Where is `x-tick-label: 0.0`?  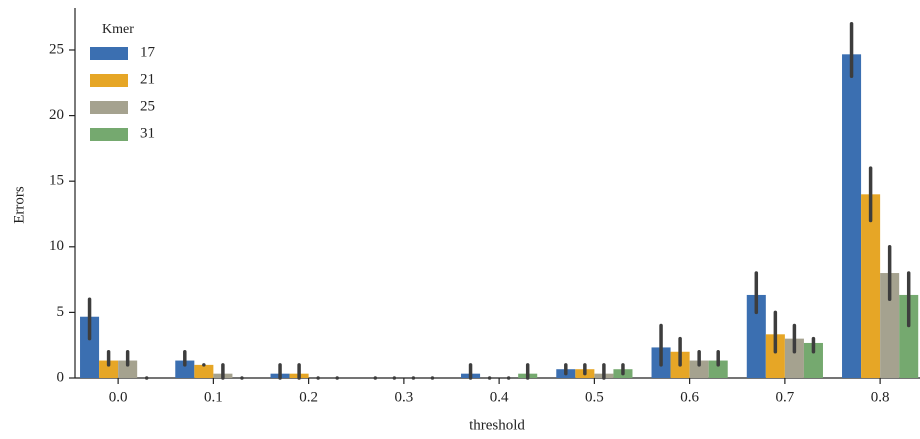 x-tick-label: 0.0 is located at coordinates (118, 397).